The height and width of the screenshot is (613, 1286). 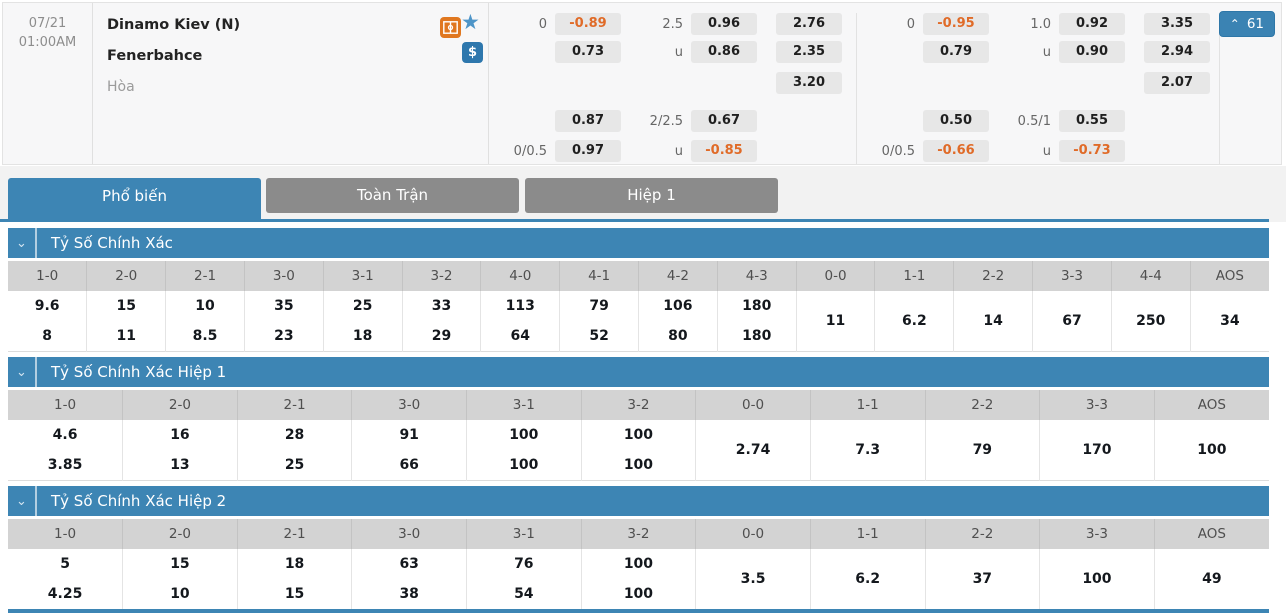 I want to click on pitch-lineup-icon, so click(x=450, y=27).